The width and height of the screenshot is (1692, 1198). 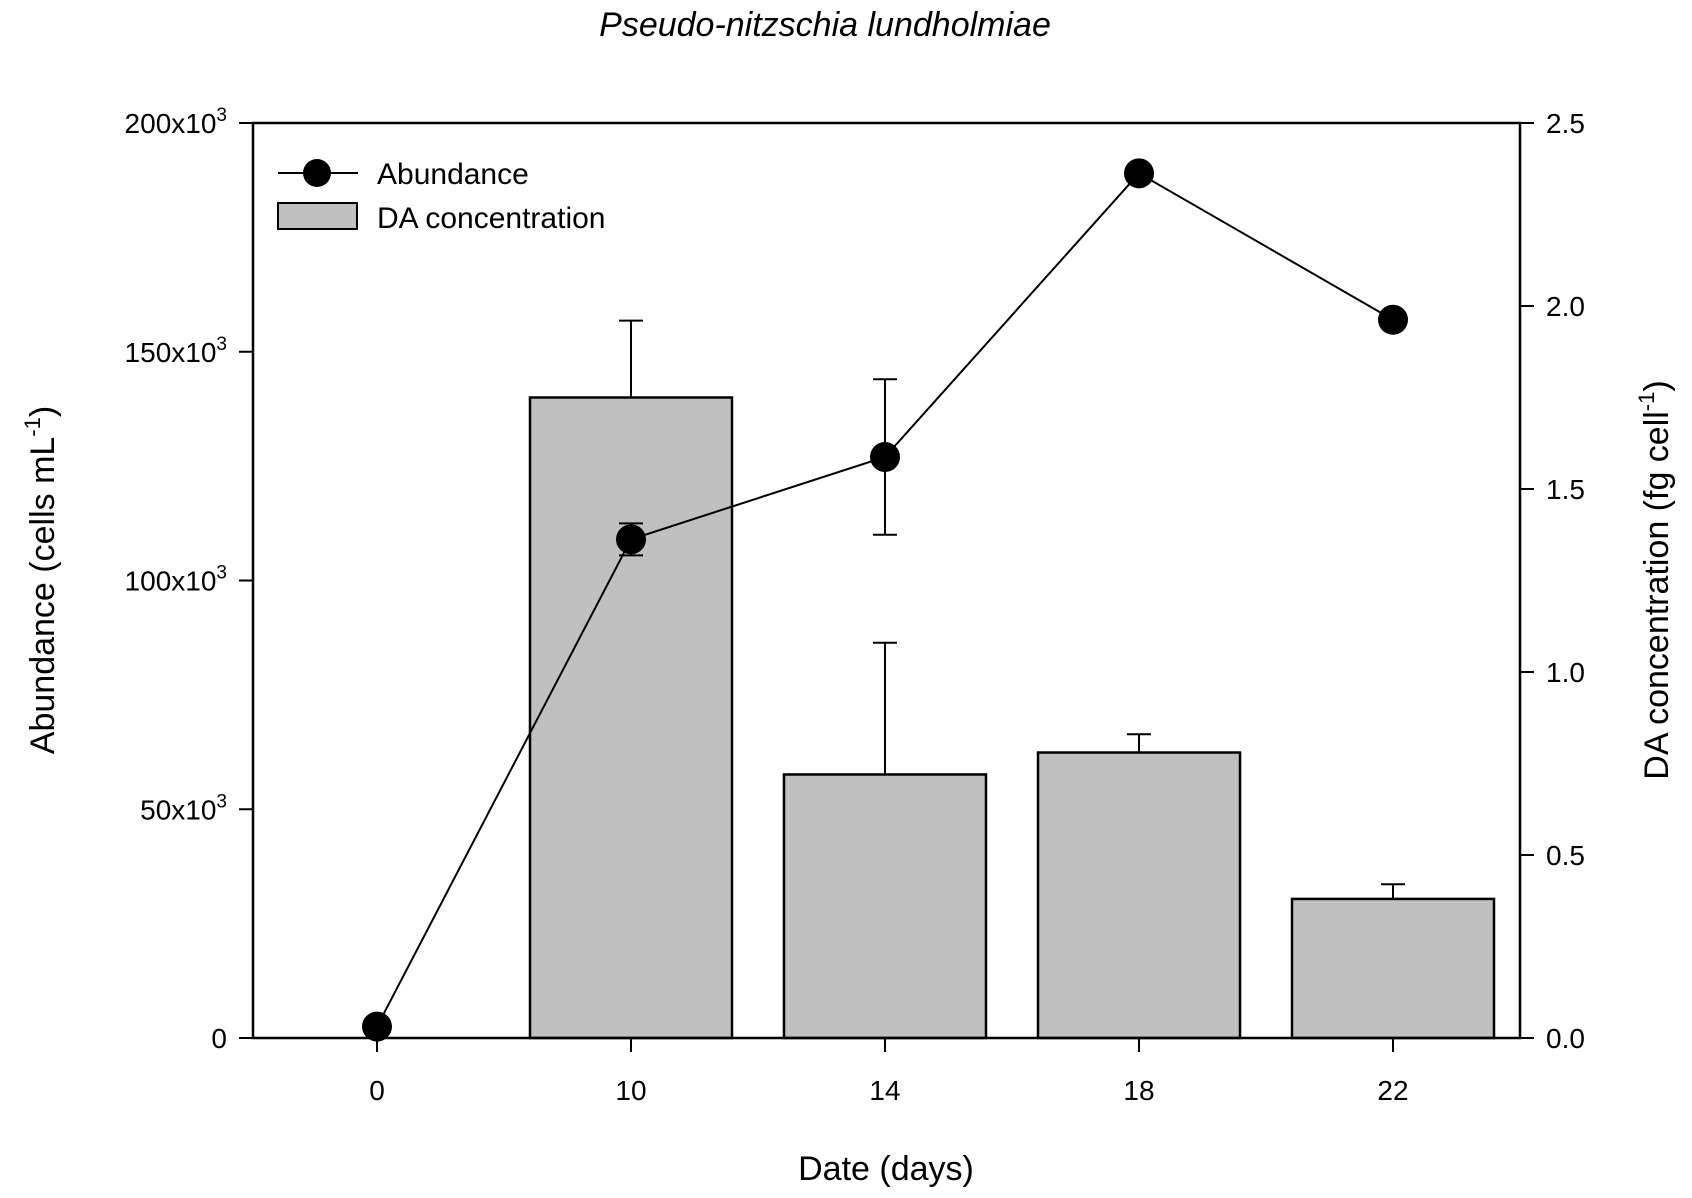 I want to click on legend-da-label: DA concentration, so click(x=491, y=218).